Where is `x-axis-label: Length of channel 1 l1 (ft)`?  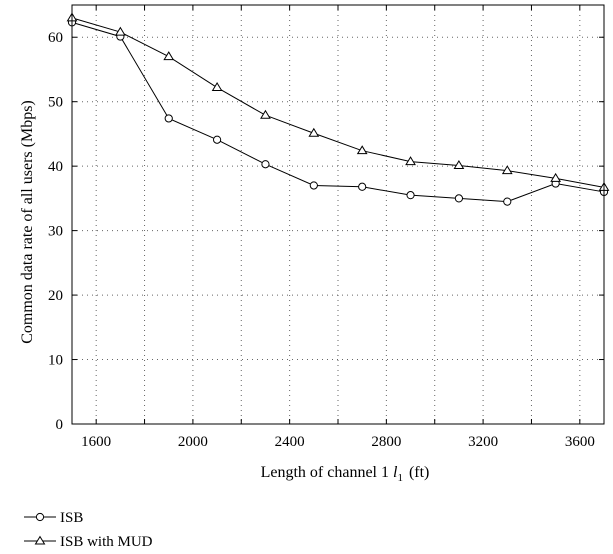 x-axis-label: Length of channel 1 l1 (ft) is located at coordinates (345, 474).